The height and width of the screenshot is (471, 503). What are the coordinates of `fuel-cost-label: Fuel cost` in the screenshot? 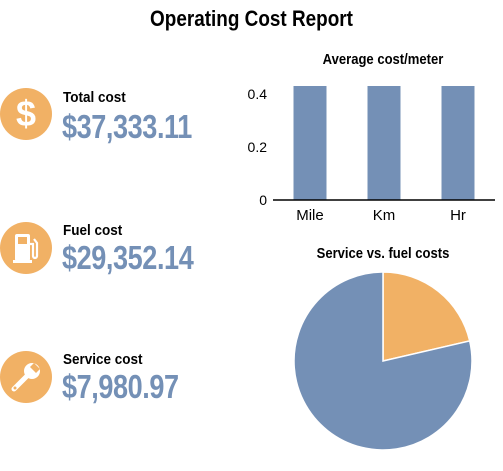 It's located at (93, 230).